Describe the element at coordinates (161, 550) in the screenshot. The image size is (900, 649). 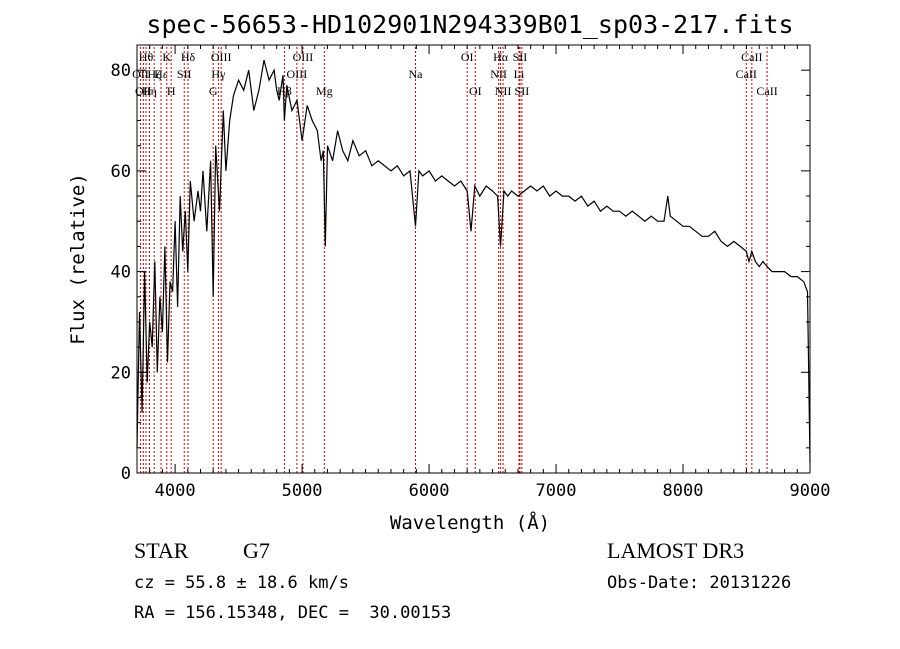
I see `object-class: STAR` at that location.